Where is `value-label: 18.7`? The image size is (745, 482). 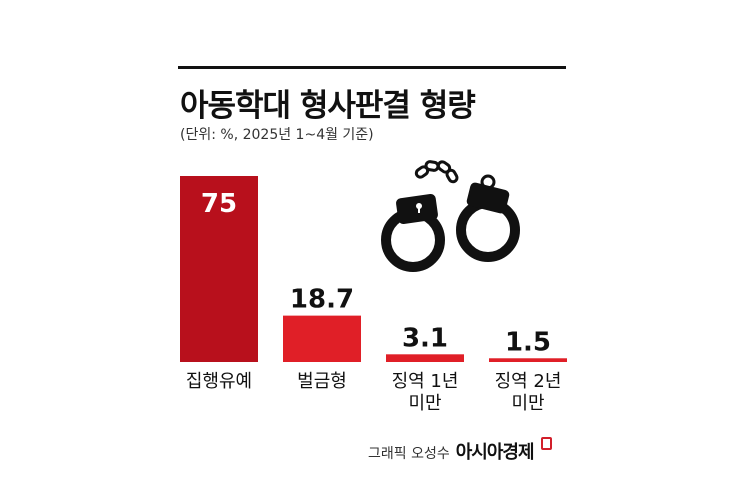 value-label: 18.7 is located at coordinates (322, 300).